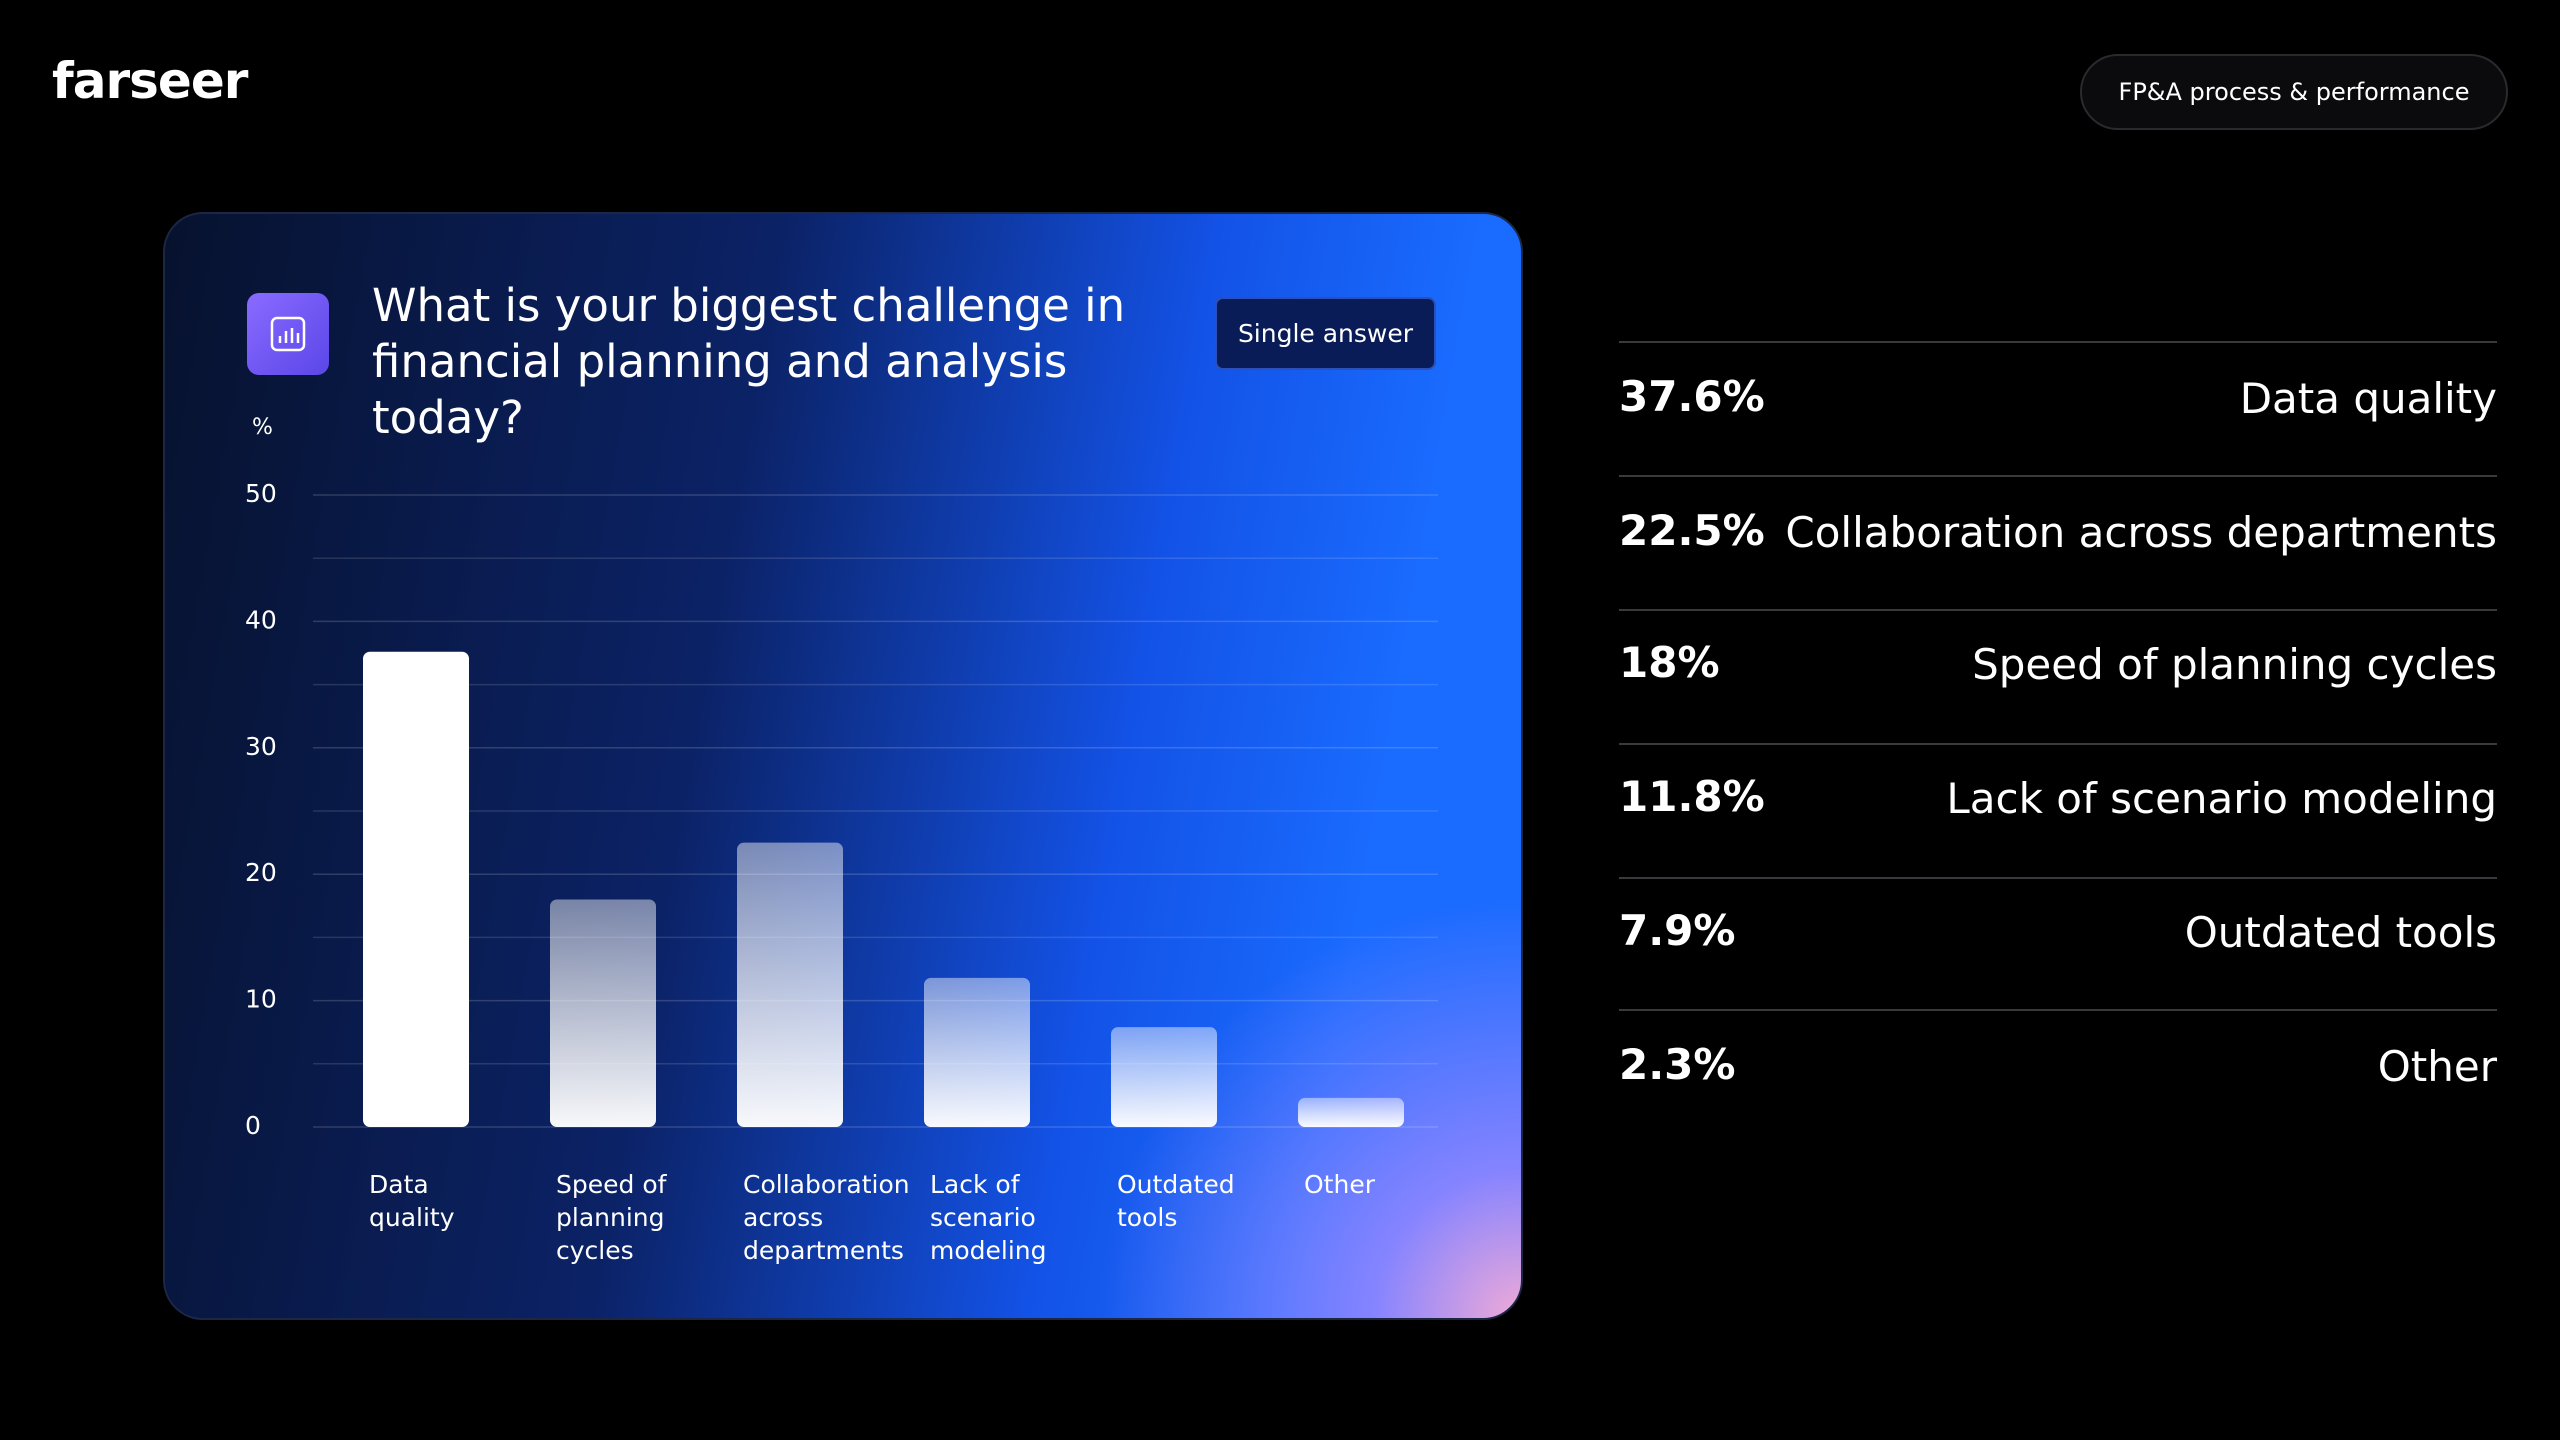 The width and height of the screenshot is (2560, 1440). I want to click on chart-icon, so click(288, 334).